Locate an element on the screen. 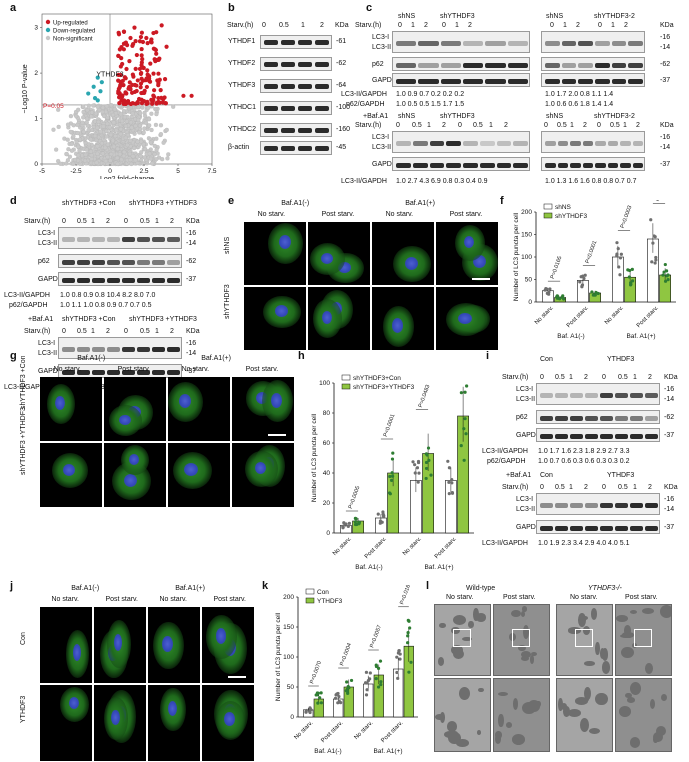  pval-label: P=0.0004 is located at coordinates (346, 654).